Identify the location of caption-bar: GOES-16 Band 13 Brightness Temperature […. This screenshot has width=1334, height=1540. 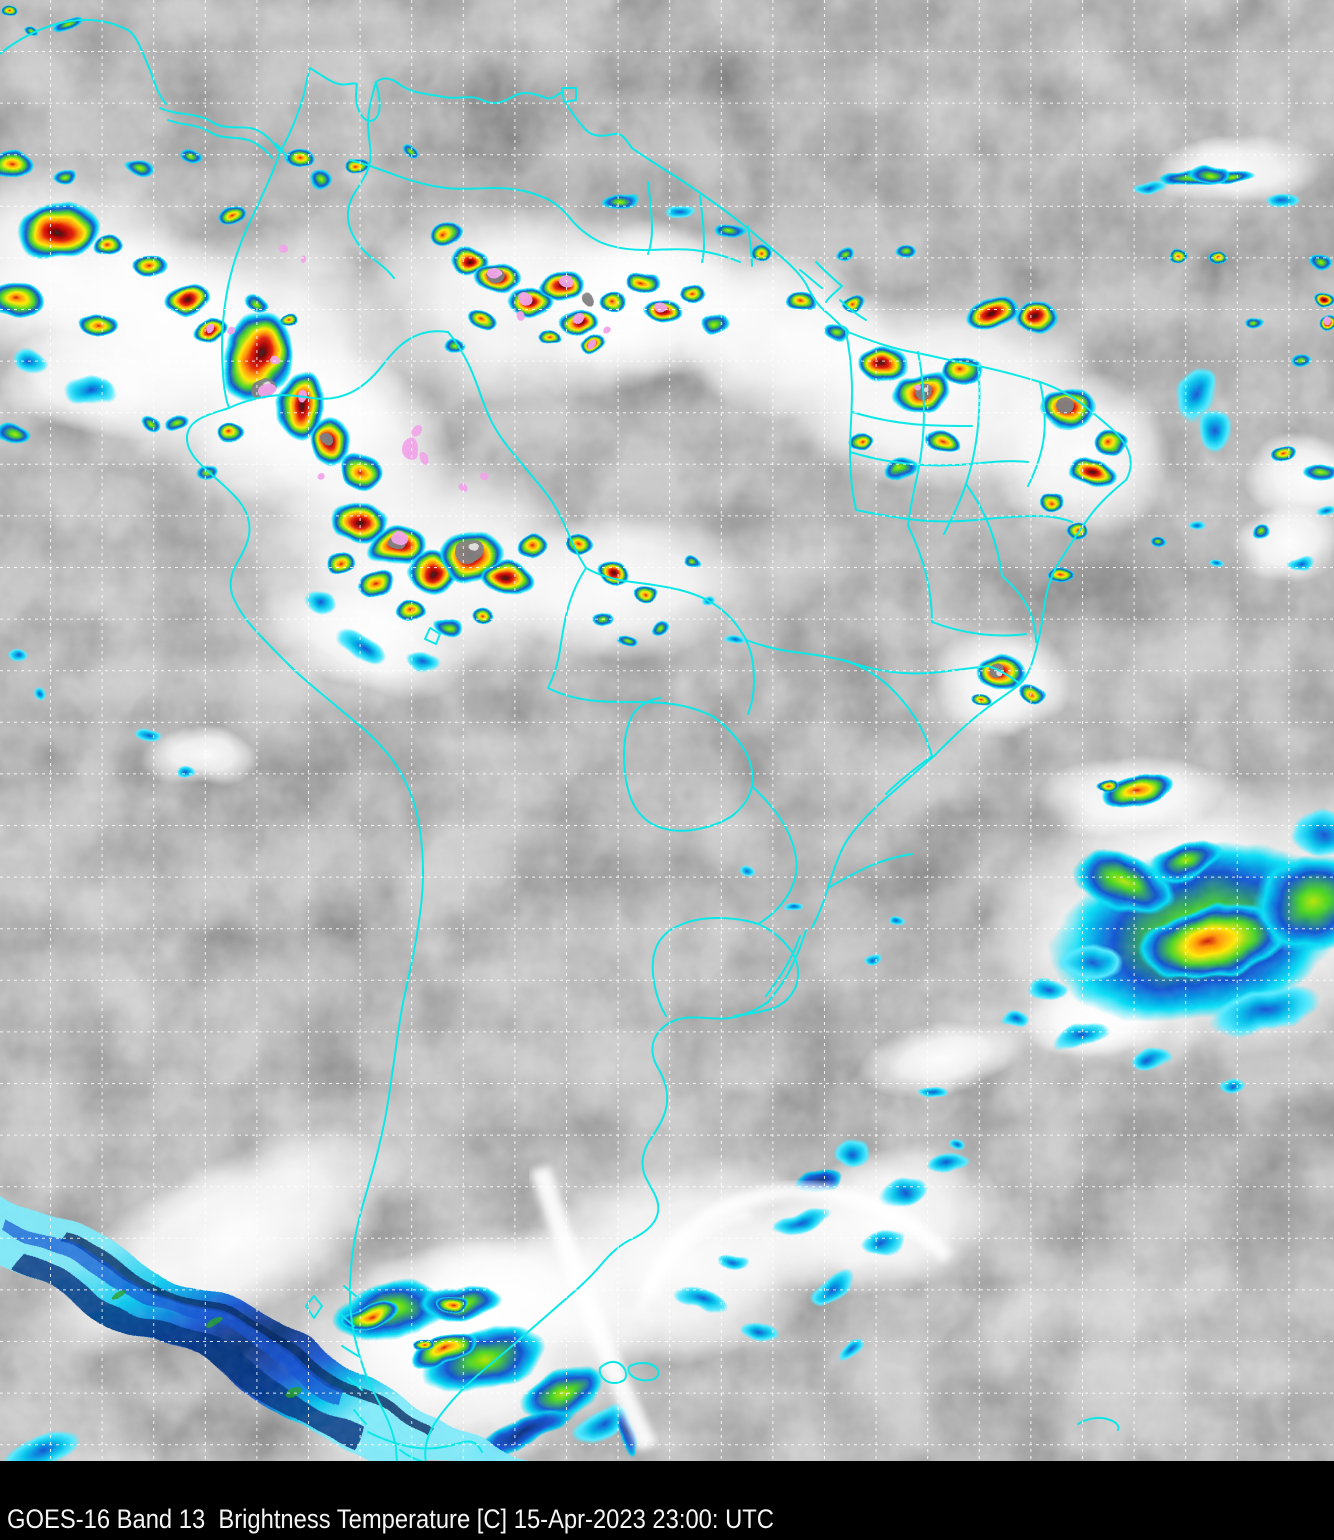
(667, 1500).